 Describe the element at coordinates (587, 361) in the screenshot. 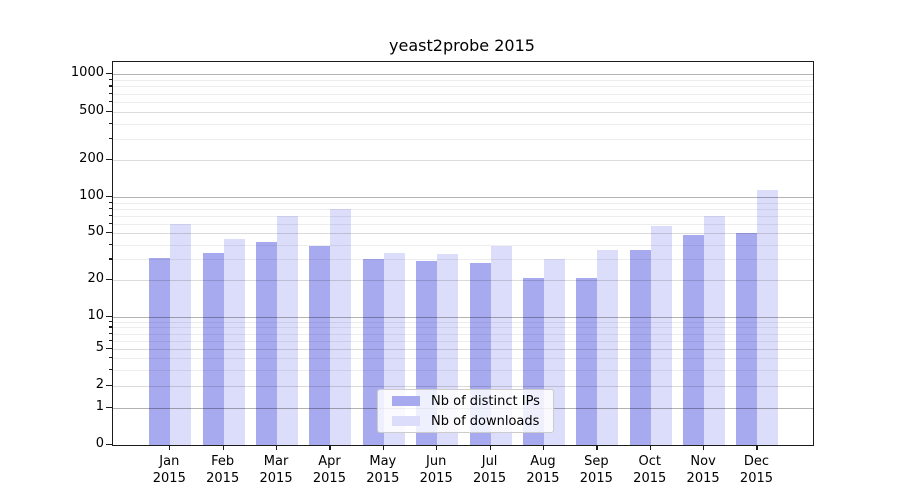

I see `bar-ips-sep` at that location.